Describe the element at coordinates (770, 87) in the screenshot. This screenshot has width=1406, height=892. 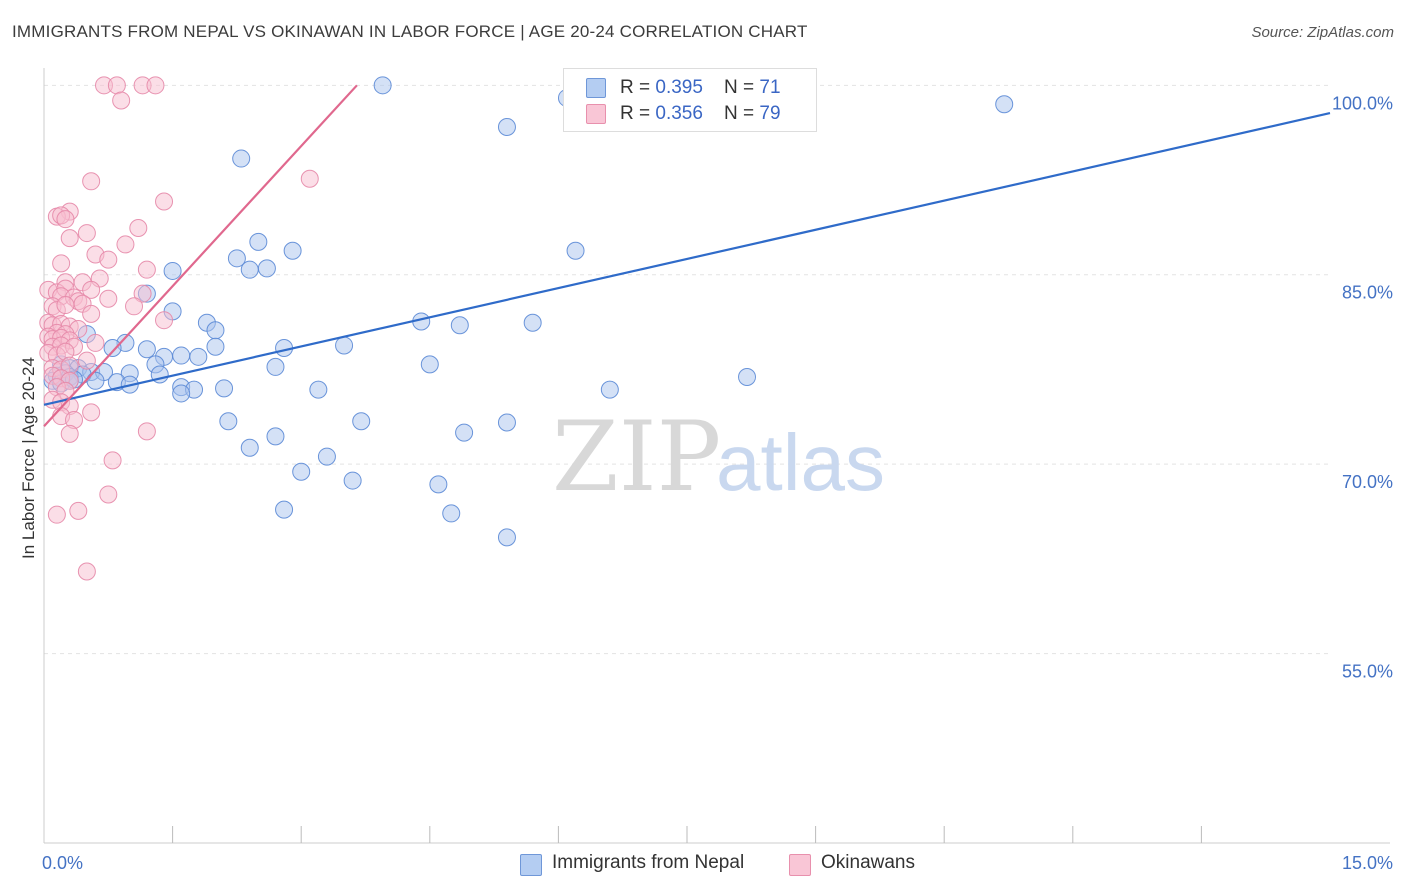
I see `nepal-n-value: 71` at that location.